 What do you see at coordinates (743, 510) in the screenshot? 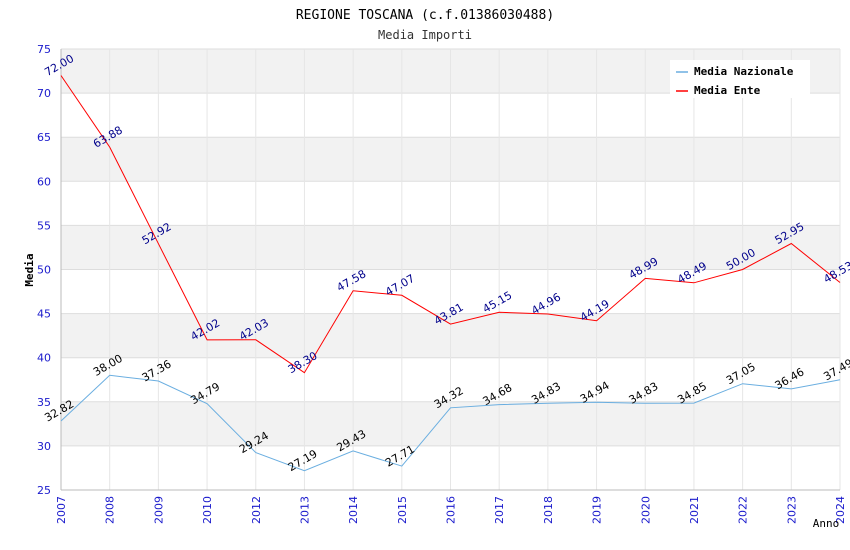
I see `x-tick-label: 2022` at bounding box center [743, 510].